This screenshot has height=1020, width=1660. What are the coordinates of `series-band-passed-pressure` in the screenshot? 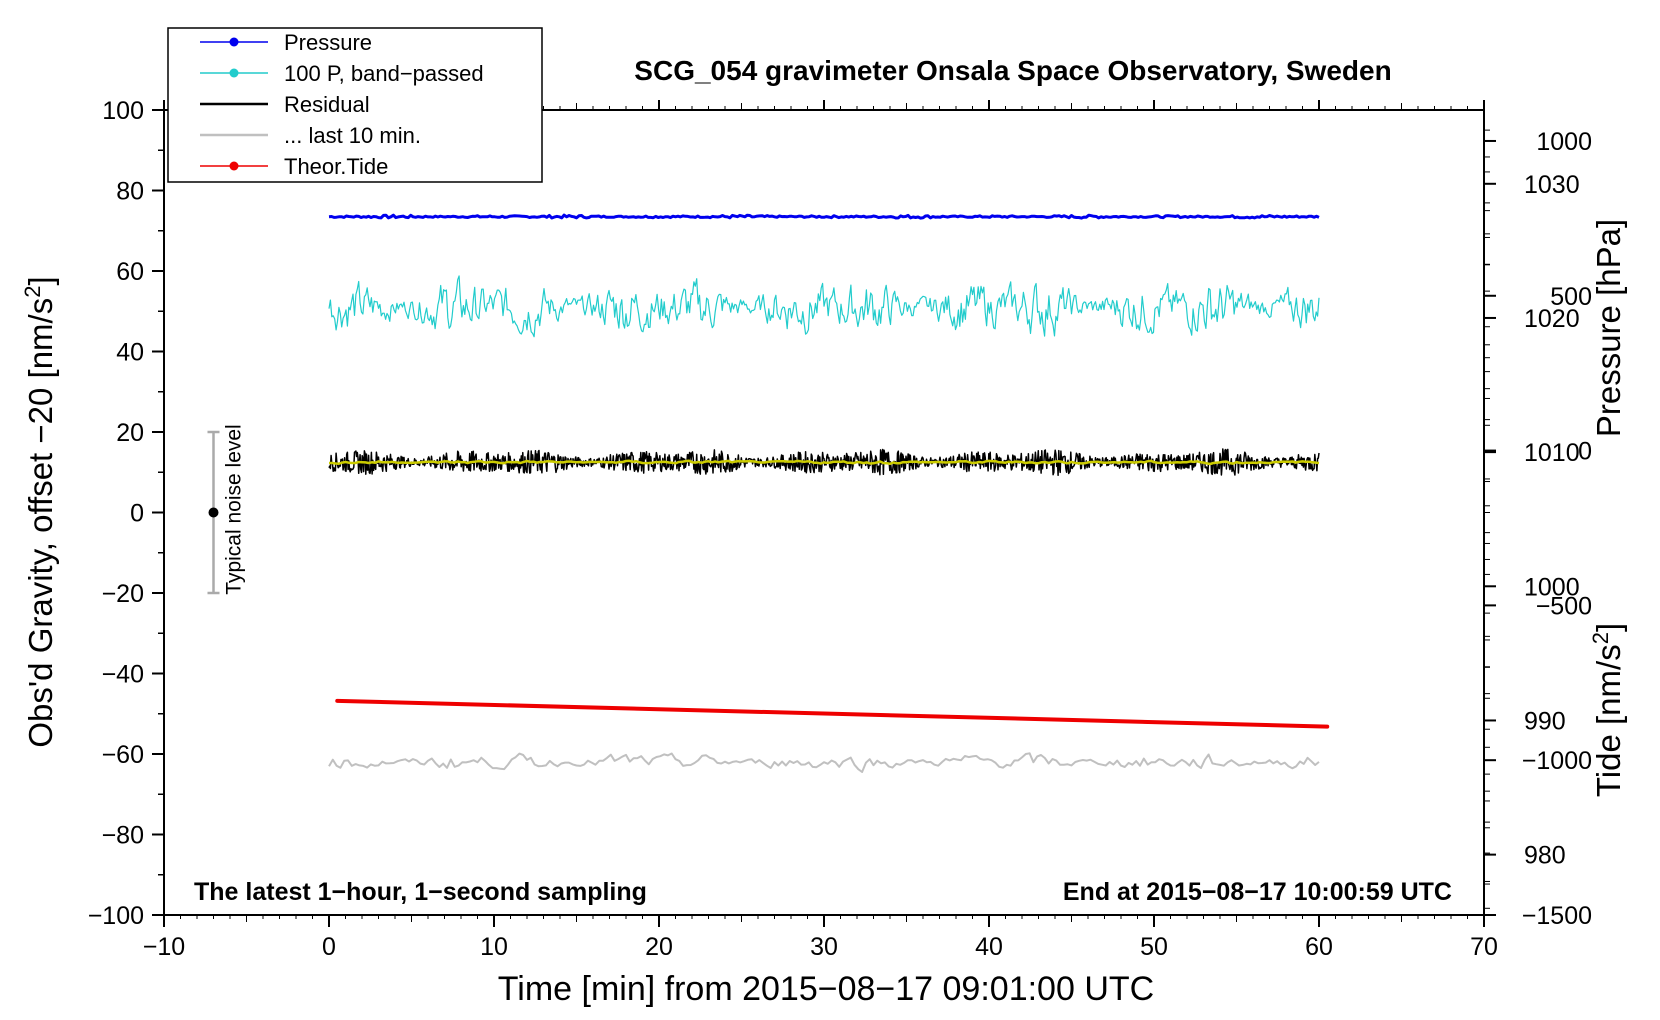 It's located at (824, 306).